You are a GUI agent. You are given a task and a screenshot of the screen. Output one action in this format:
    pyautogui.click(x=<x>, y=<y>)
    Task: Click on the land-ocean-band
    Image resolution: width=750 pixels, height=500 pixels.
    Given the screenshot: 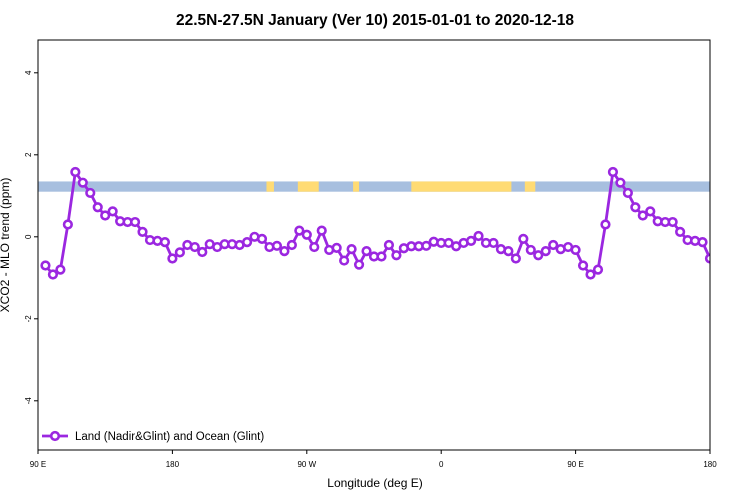 What is the action you would take?
    pyautogui.click(x=374, y=186)
    